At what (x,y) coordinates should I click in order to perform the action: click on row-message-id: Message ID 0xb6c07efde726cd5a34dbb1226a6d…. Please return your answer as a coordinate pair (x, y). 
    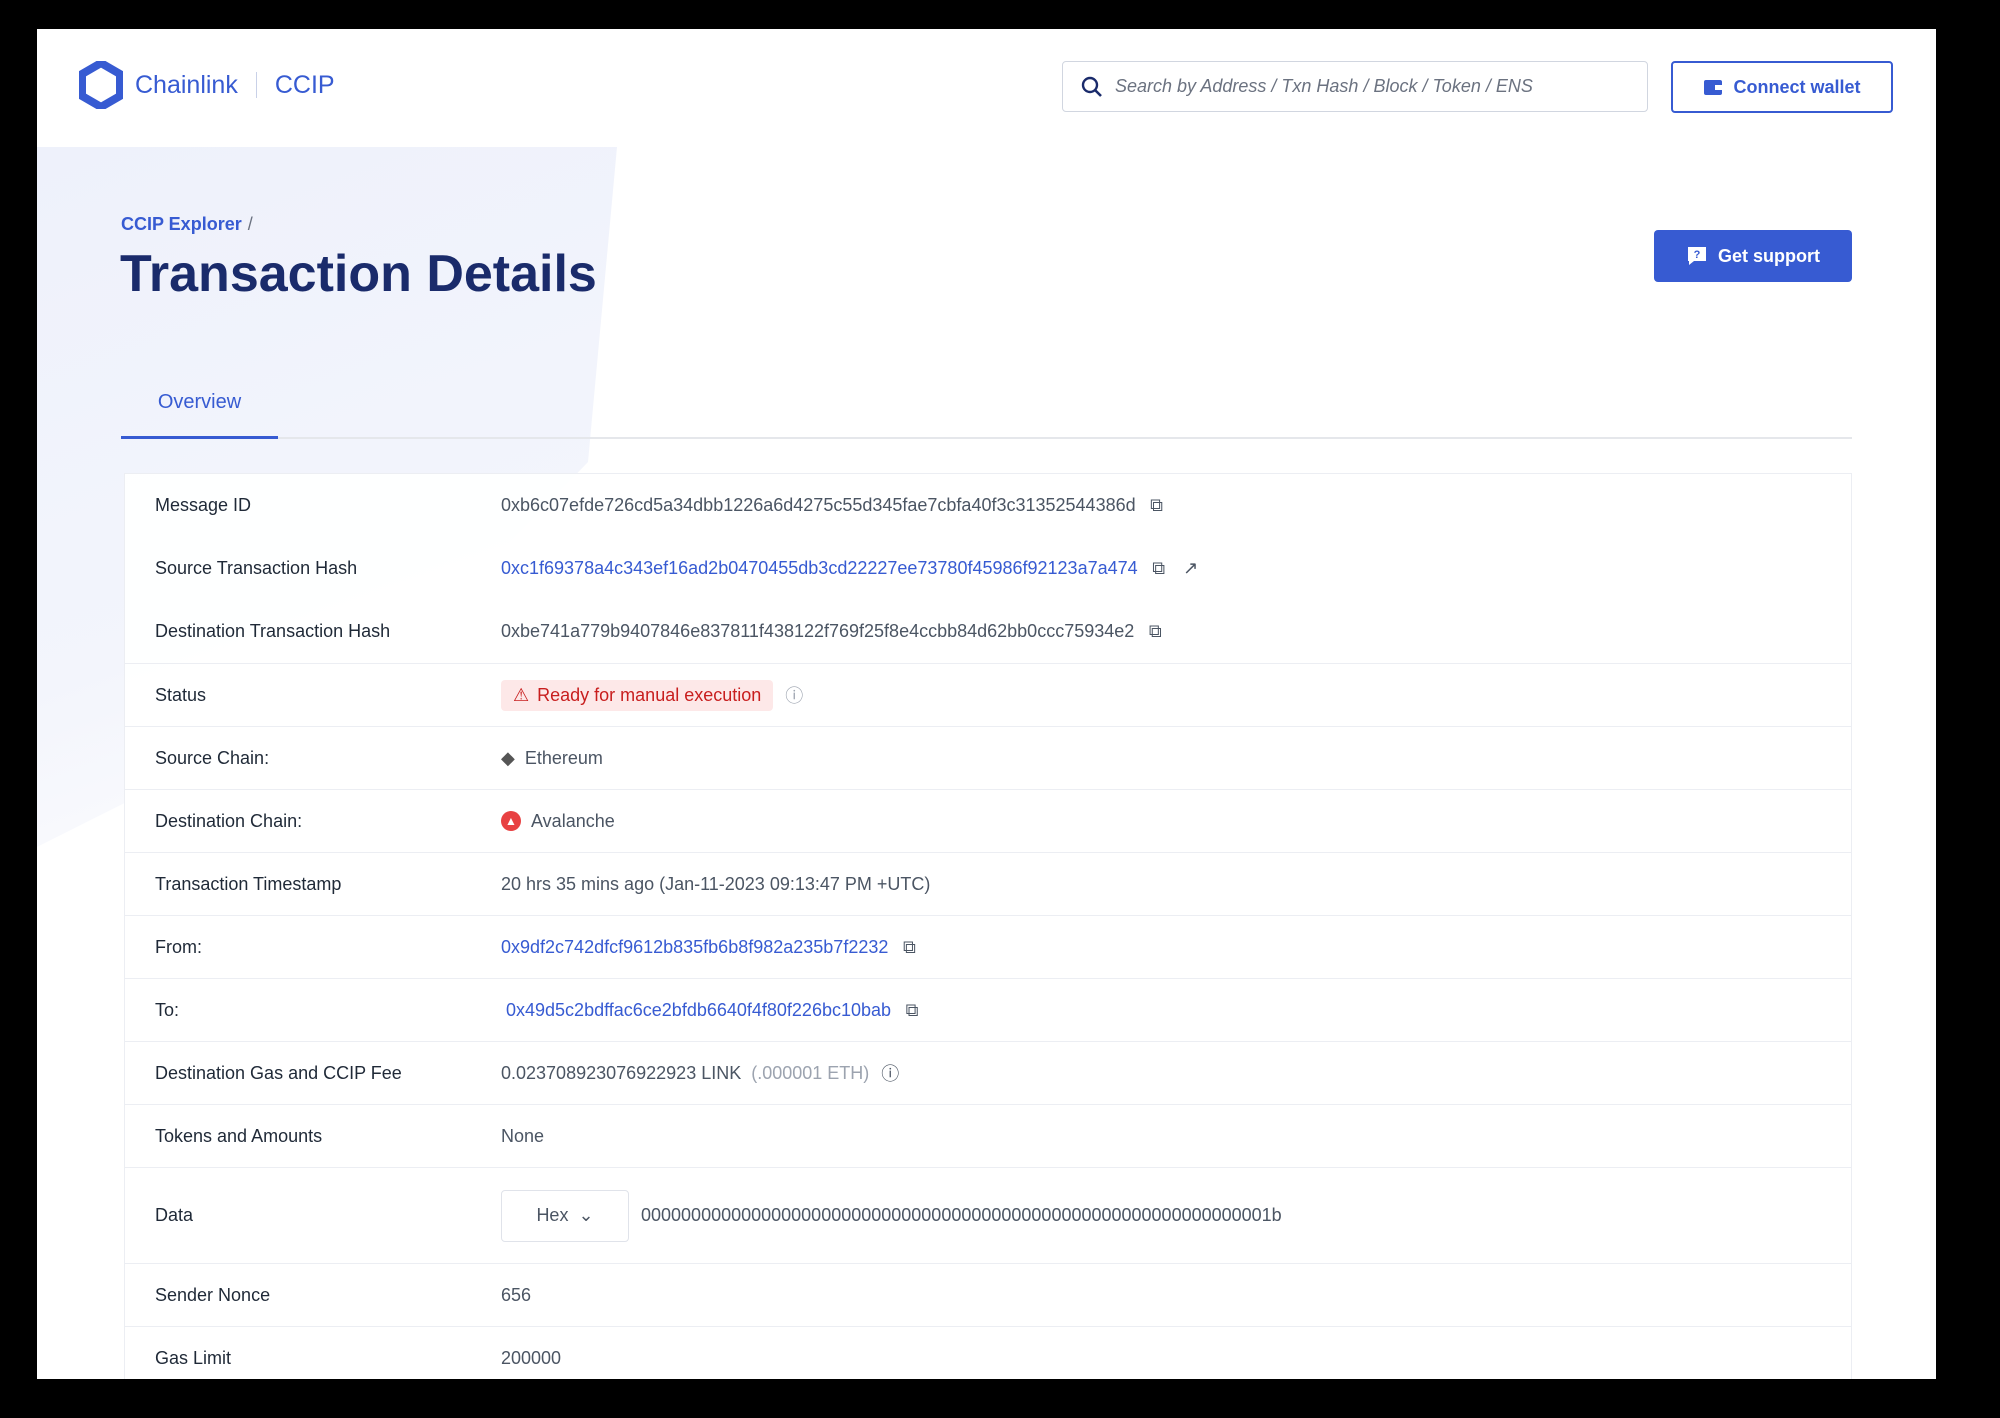
    Looking at the image, I should click on (988, 505).